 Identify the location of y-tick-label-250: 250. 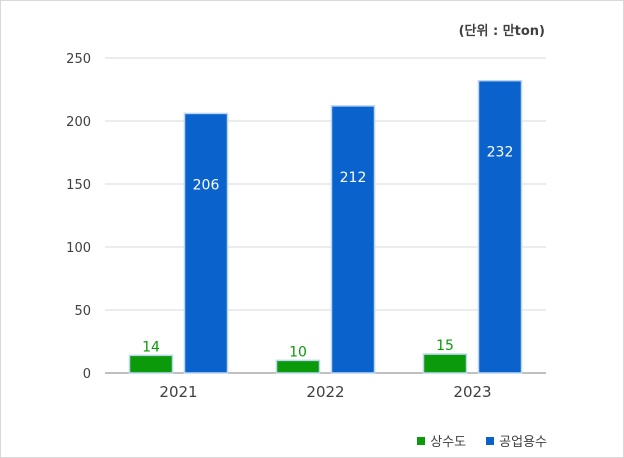
(78, 59).